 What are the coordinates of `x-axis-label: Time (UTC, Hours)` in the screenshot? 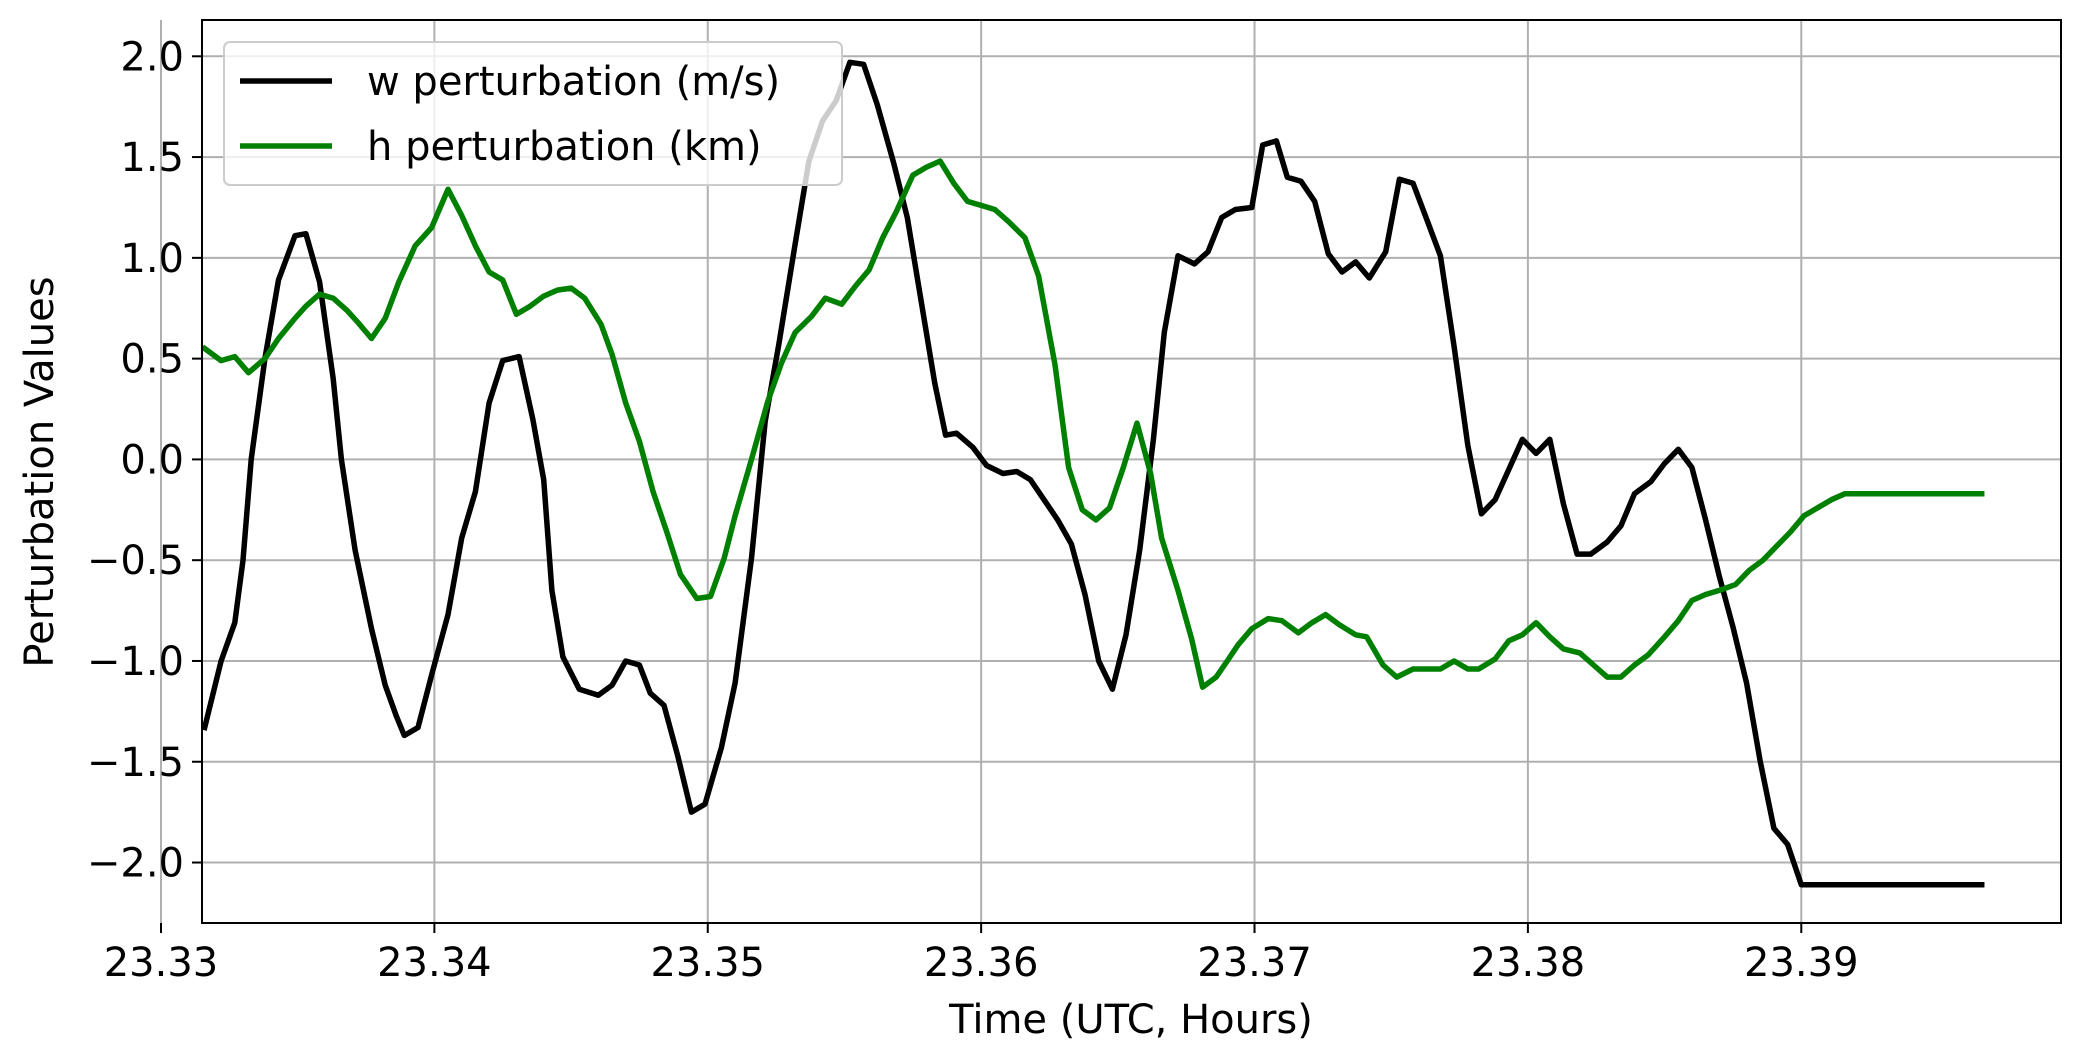 It's located at (1130, 1020).